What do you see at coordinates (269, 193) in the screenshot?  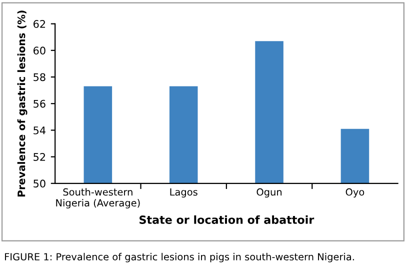 I see `x-tick-label: Ogun` at bounding box center [269, 193].